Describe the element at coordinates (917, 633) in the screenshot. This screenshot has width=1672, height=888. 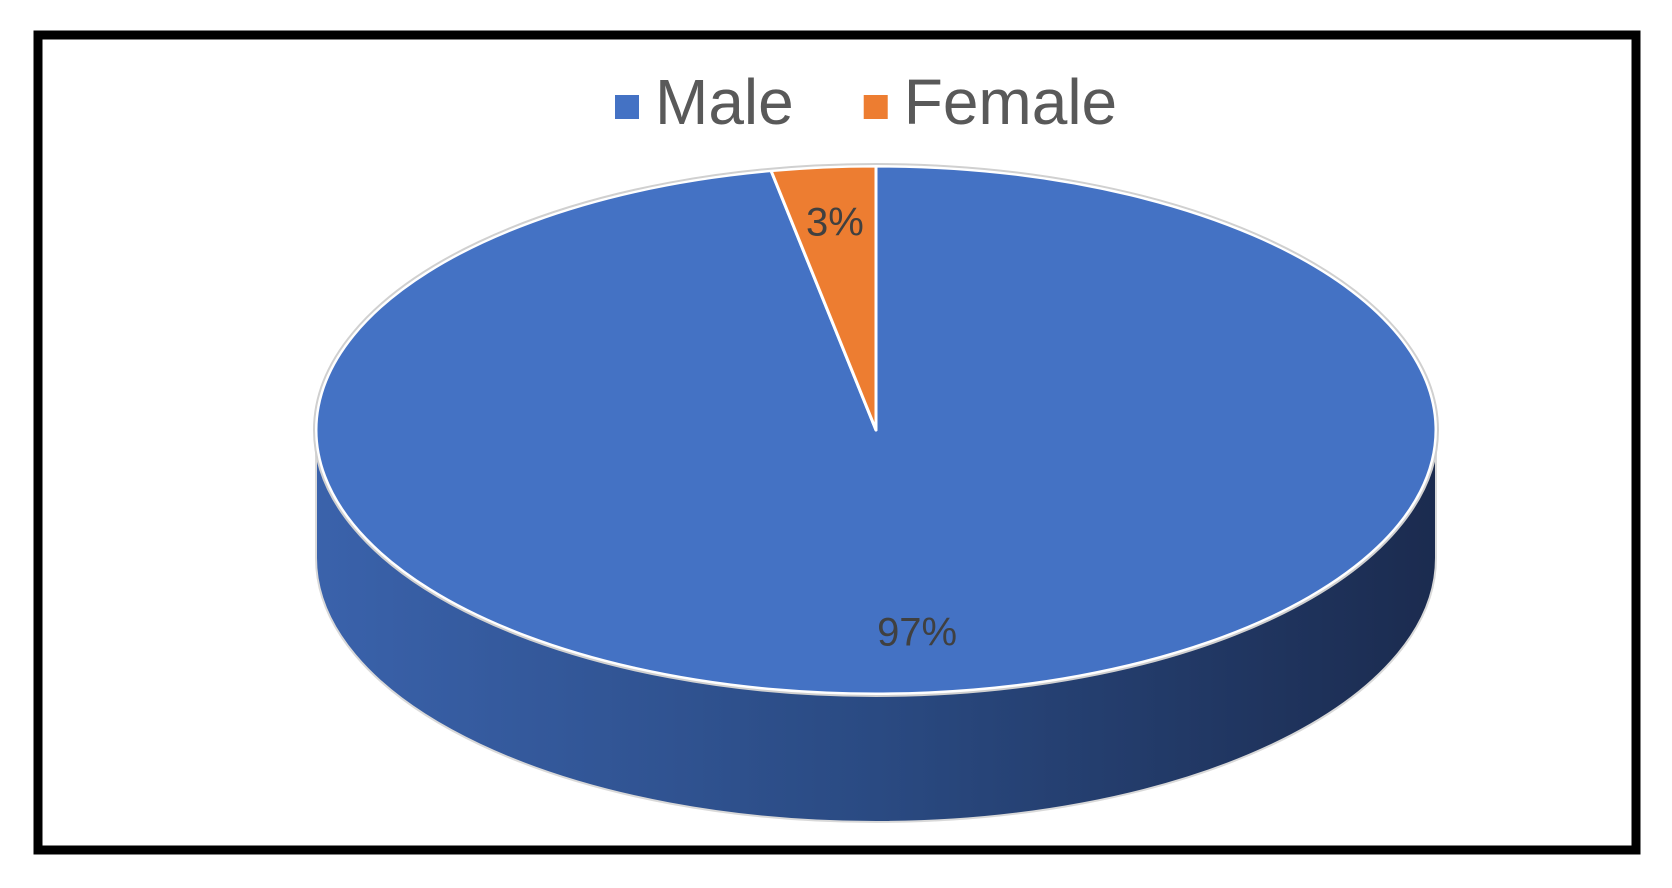
I see `data-label: 97%` at that location.